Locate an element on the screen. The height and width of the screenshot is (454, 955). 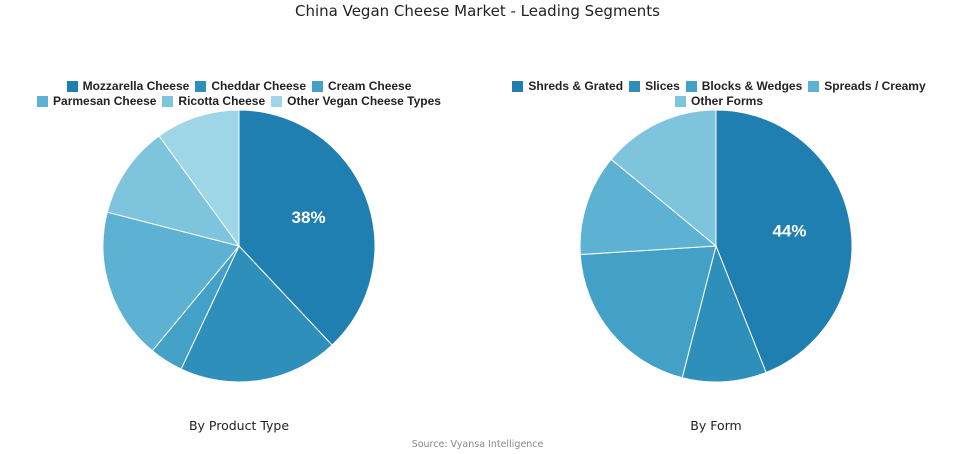
subtitle-product-type: By Product Type is located at coordinates (239, 425).